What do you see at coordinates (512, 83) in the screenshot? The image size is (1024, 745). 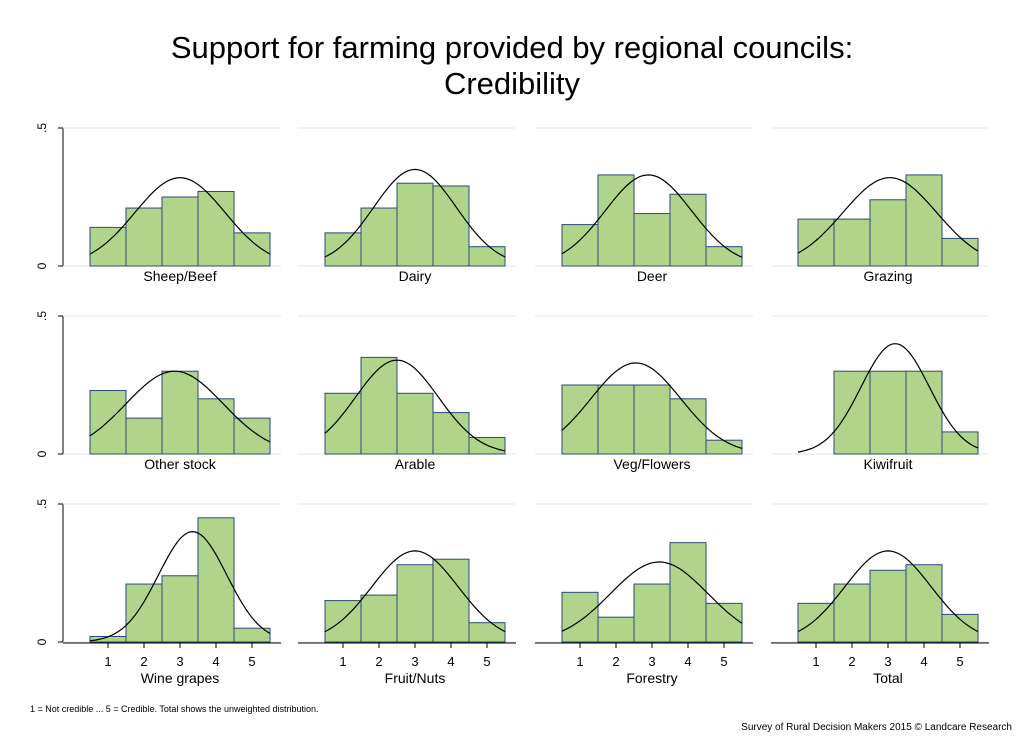 I see `chart-title-line-2: Credibility` at bounding box center [512, 83].